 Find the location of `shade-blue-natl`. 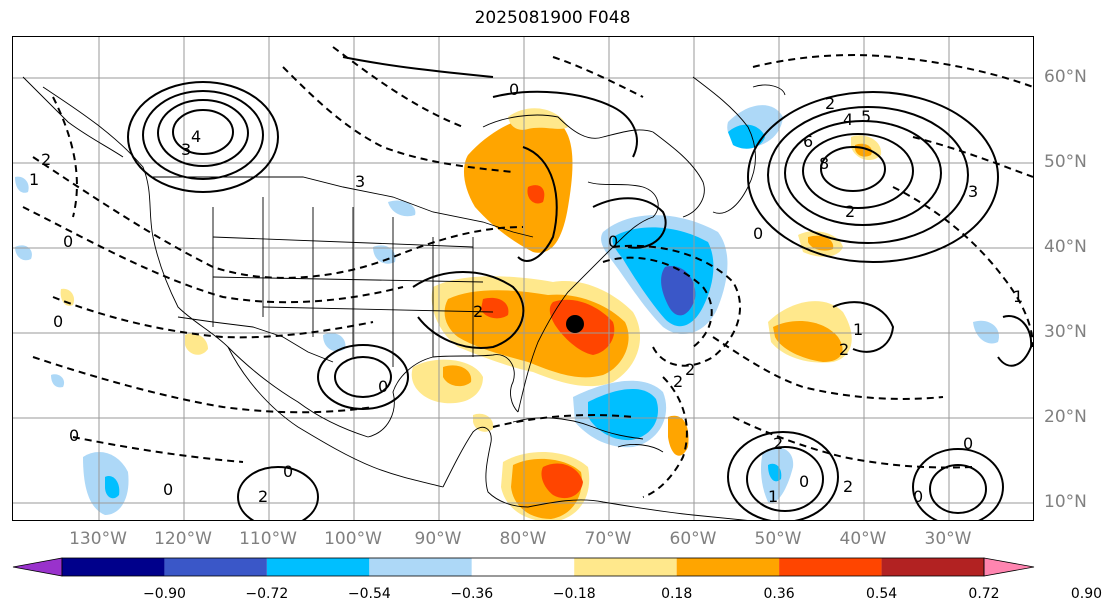

shade-blue-natl is located at coordinates (746, 136).